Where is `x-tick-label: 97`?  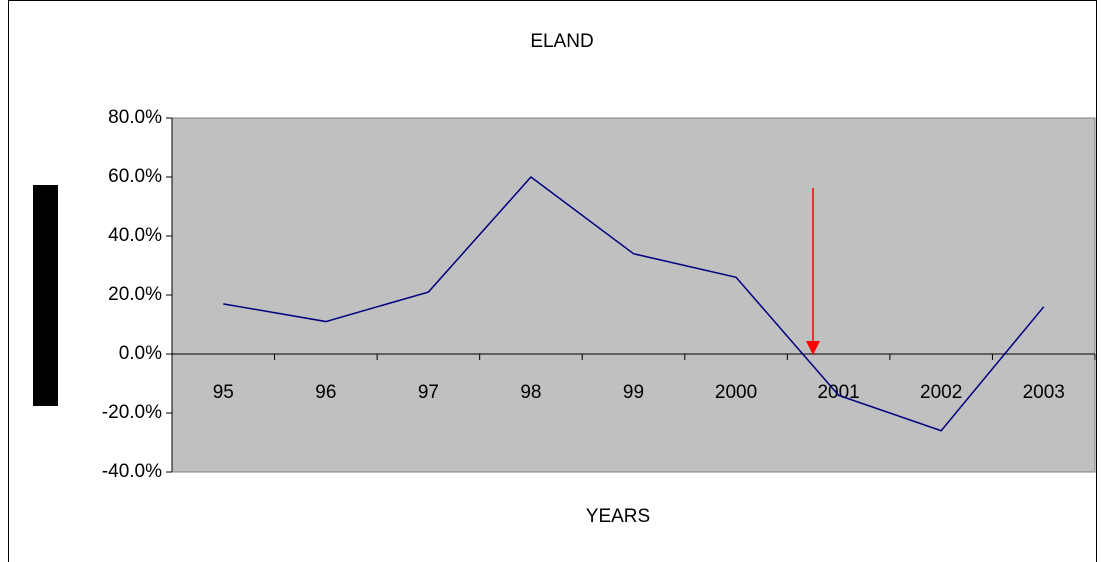 x-tick-label: 97 is located at coordinates (428, 392).